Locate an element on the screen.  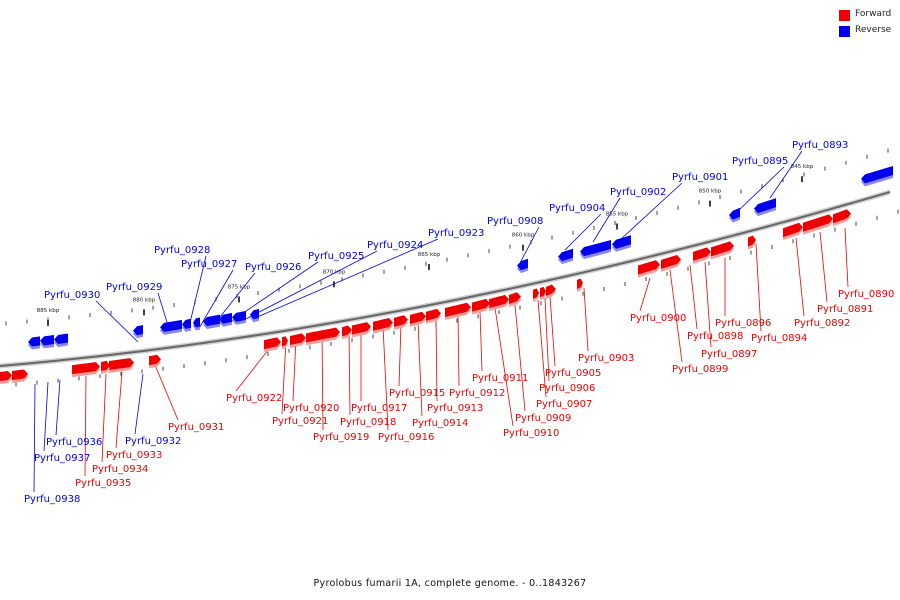
leader-line is located at coordinates (139, 404).